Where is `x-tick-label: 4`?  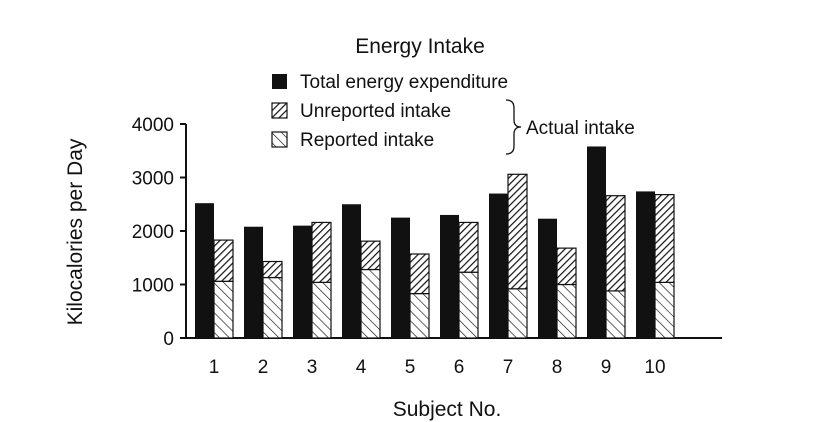
x-tick-label: 4 is located at coordinates (361, 367).